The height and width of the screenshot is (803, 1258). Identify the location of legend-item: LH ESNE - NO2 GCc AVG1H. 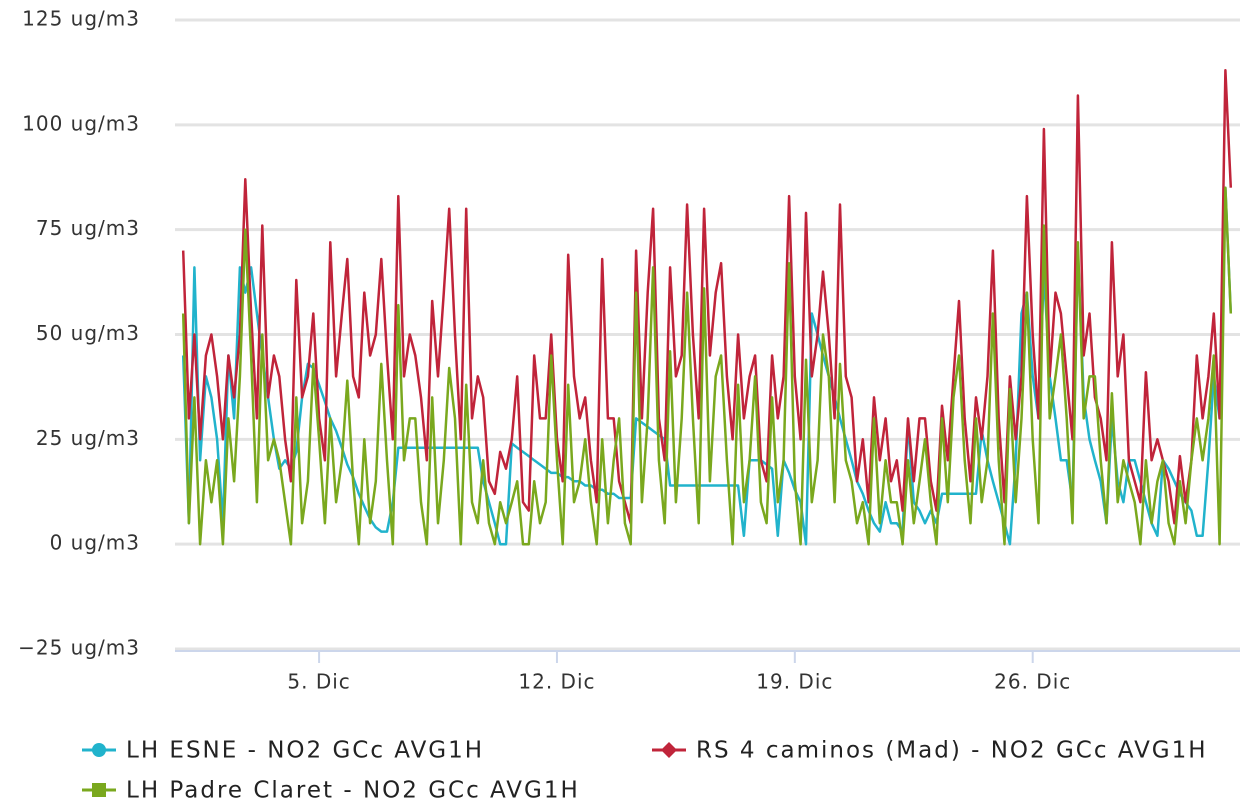
(283, 751).